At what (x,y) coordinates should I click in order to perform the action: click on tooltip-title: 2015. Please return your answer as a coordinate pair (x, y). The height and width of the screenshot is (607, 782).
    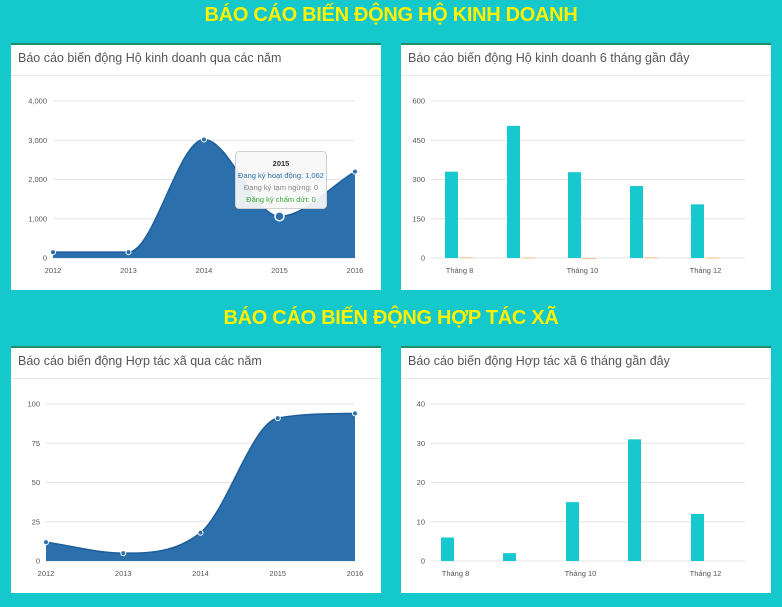
    Looking at the image, I should click on (281, 163).